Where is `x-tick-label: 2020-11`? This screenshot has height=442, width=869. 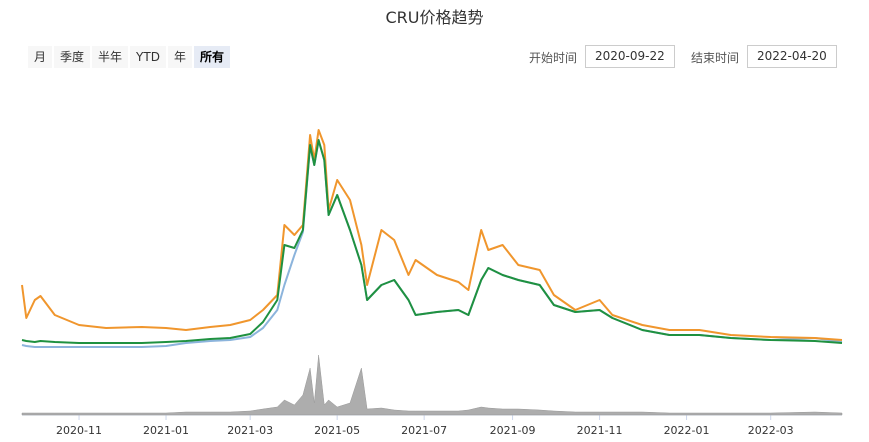
x-tick-label: 2020-11 is located at coordinates (79, 430).